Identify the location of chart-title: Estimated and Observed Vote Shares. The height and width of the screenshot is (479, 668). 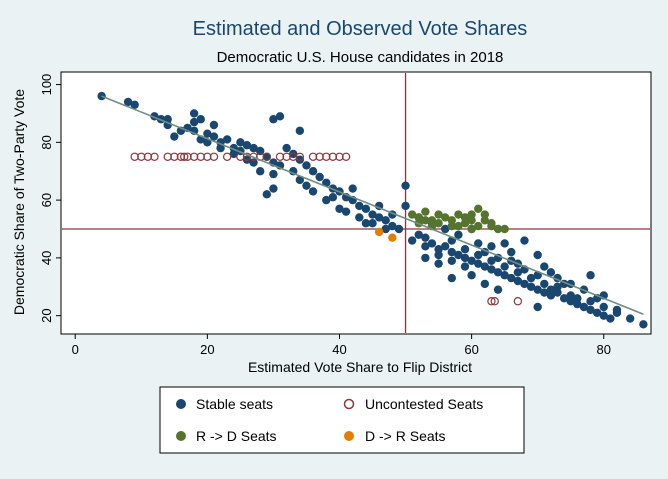
(360, 29).